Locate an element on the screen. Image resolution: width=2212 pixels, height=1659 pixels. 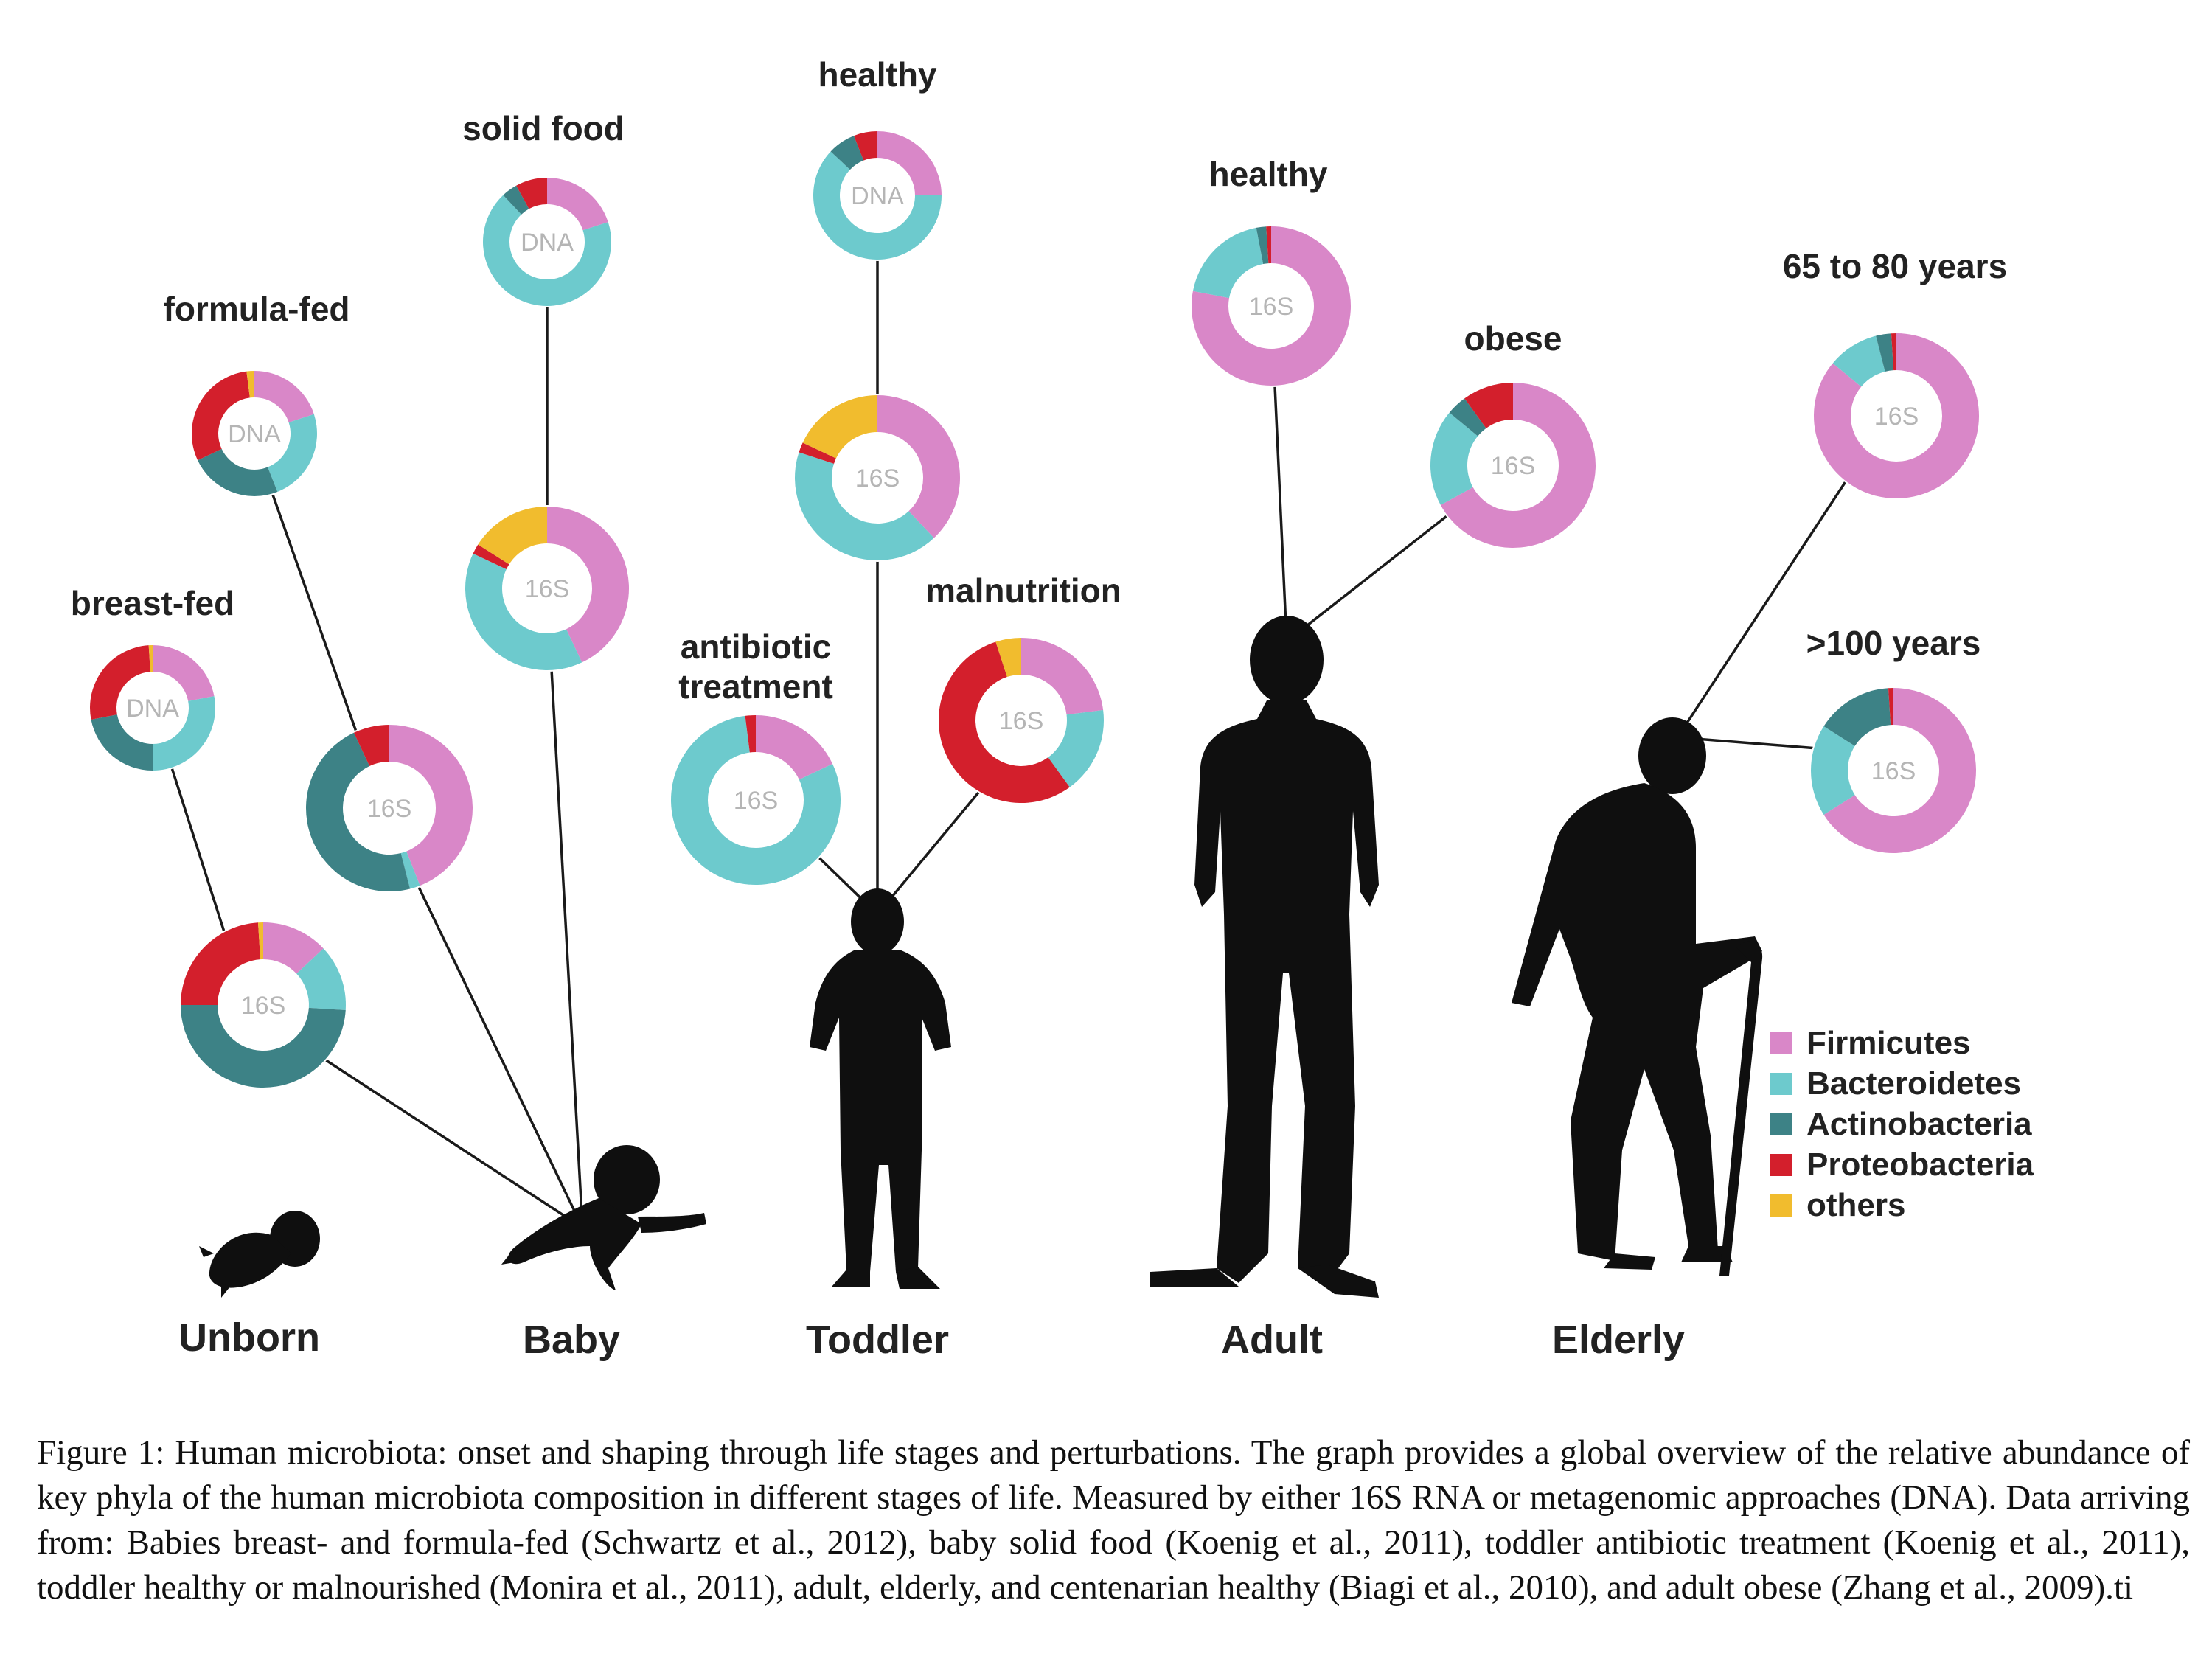
donut-formula-fed-16s: 16S is located at coordinates (389, 808).